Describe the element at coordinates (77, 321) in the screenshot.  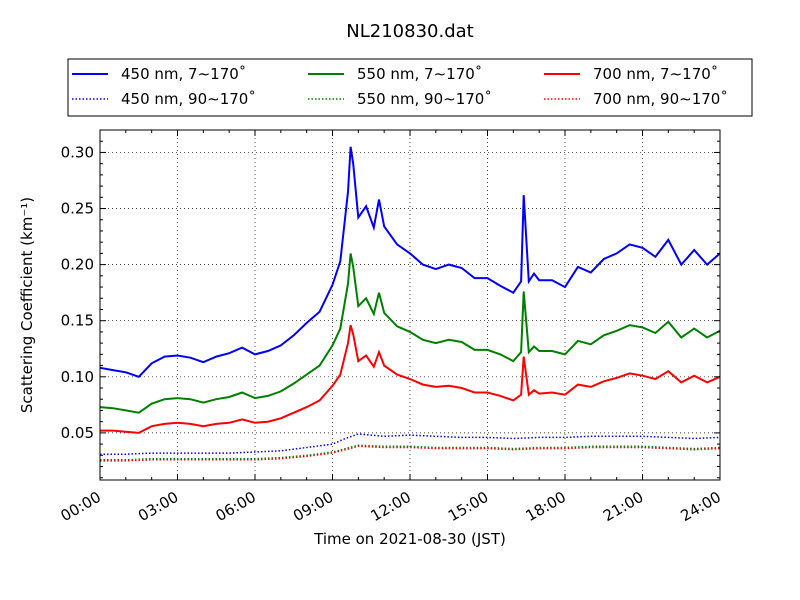
I see `y-tick-label: 0.15` at that location.